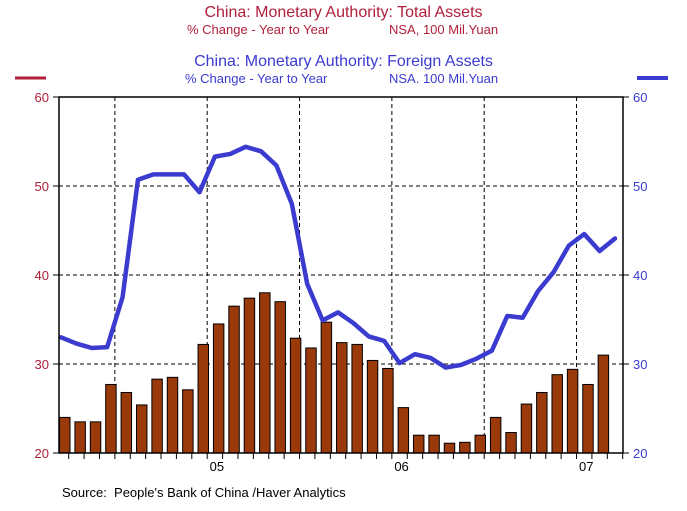 This screenshot has width=687, height=511. Describe the element at coordinates (42, 453) in the screenshot. I see `left-axis-tick-label: 20` at that location.